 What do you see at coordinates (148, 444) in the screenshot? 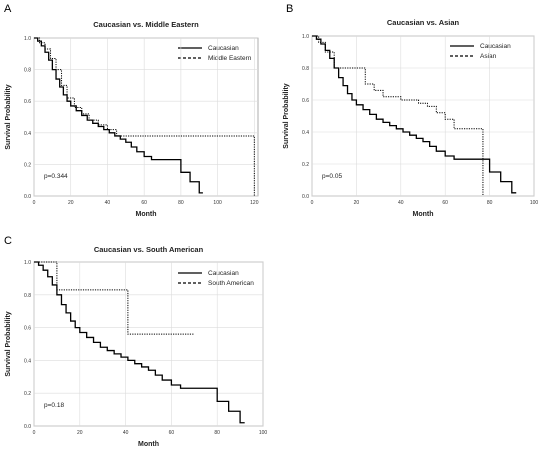
I see `panel-c-x-axis-label: Month` at bounding box center [148, 444].